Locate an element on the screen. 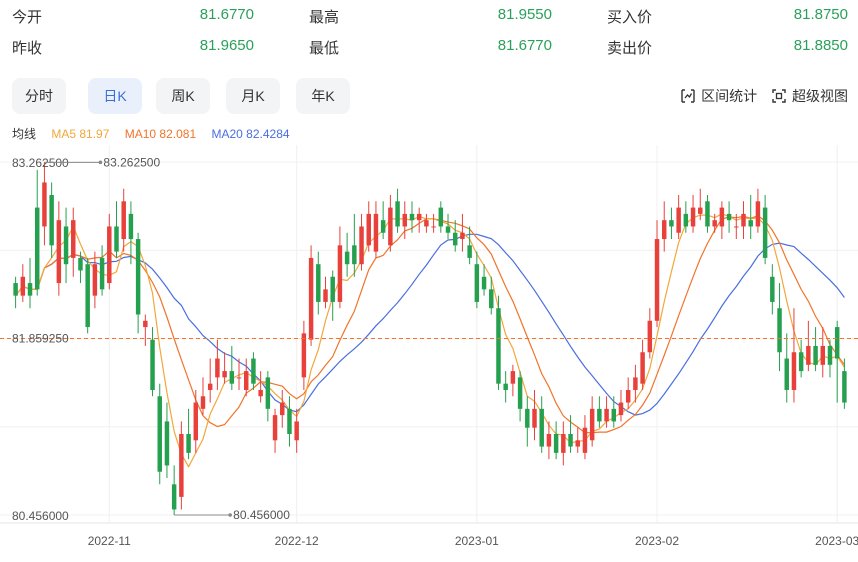 The height and width of the screenshot is (562, 858). x-axis-label: 2022-11 is located at coordinates (109, 541).